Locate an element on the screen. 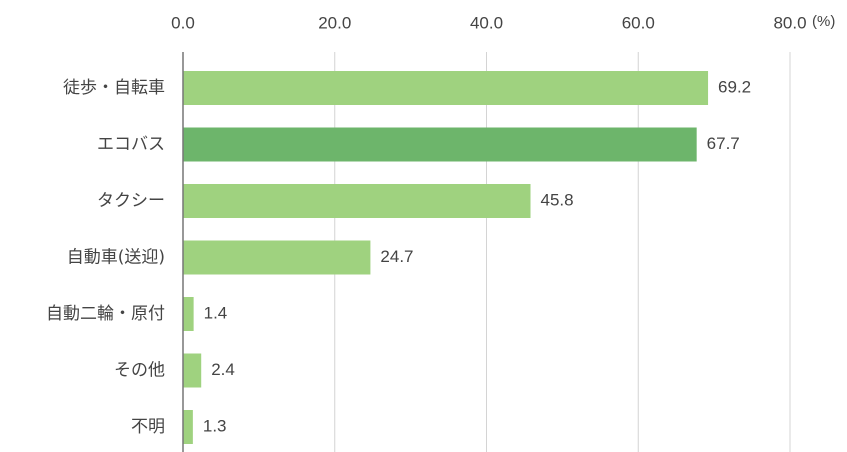  value-label: 69.2 is located at coordinates (734, 86).